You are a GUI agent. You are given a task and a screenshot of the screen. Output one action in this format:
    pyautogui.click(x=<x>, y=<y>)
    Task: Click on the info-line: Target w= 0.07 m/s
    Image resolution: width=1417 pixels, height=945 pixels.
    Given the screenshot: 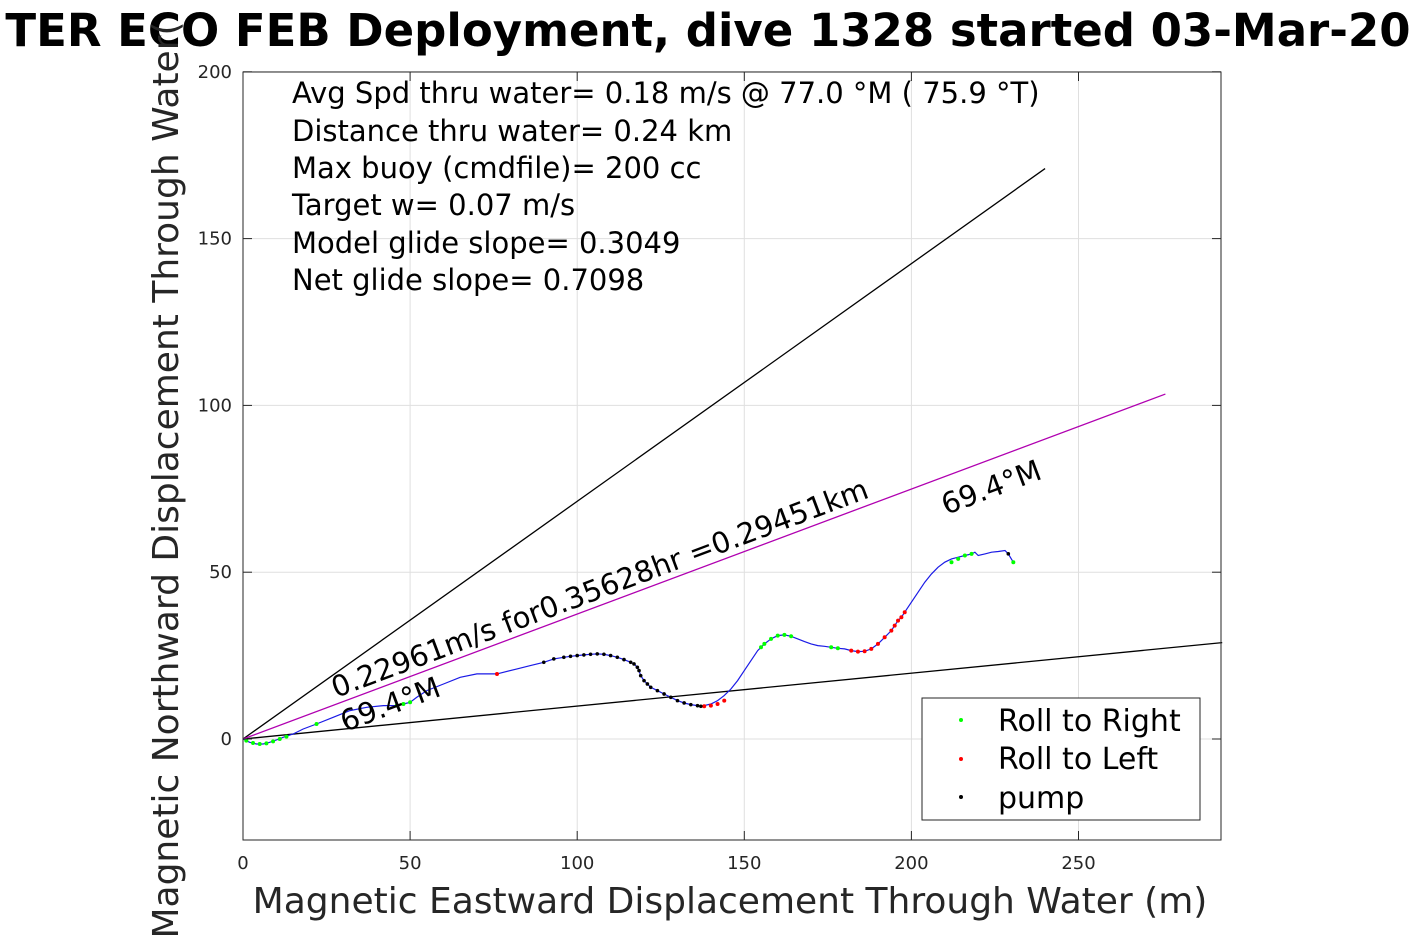 What is the action you would take?
    pyautogui.click(x=433, y=205)
    